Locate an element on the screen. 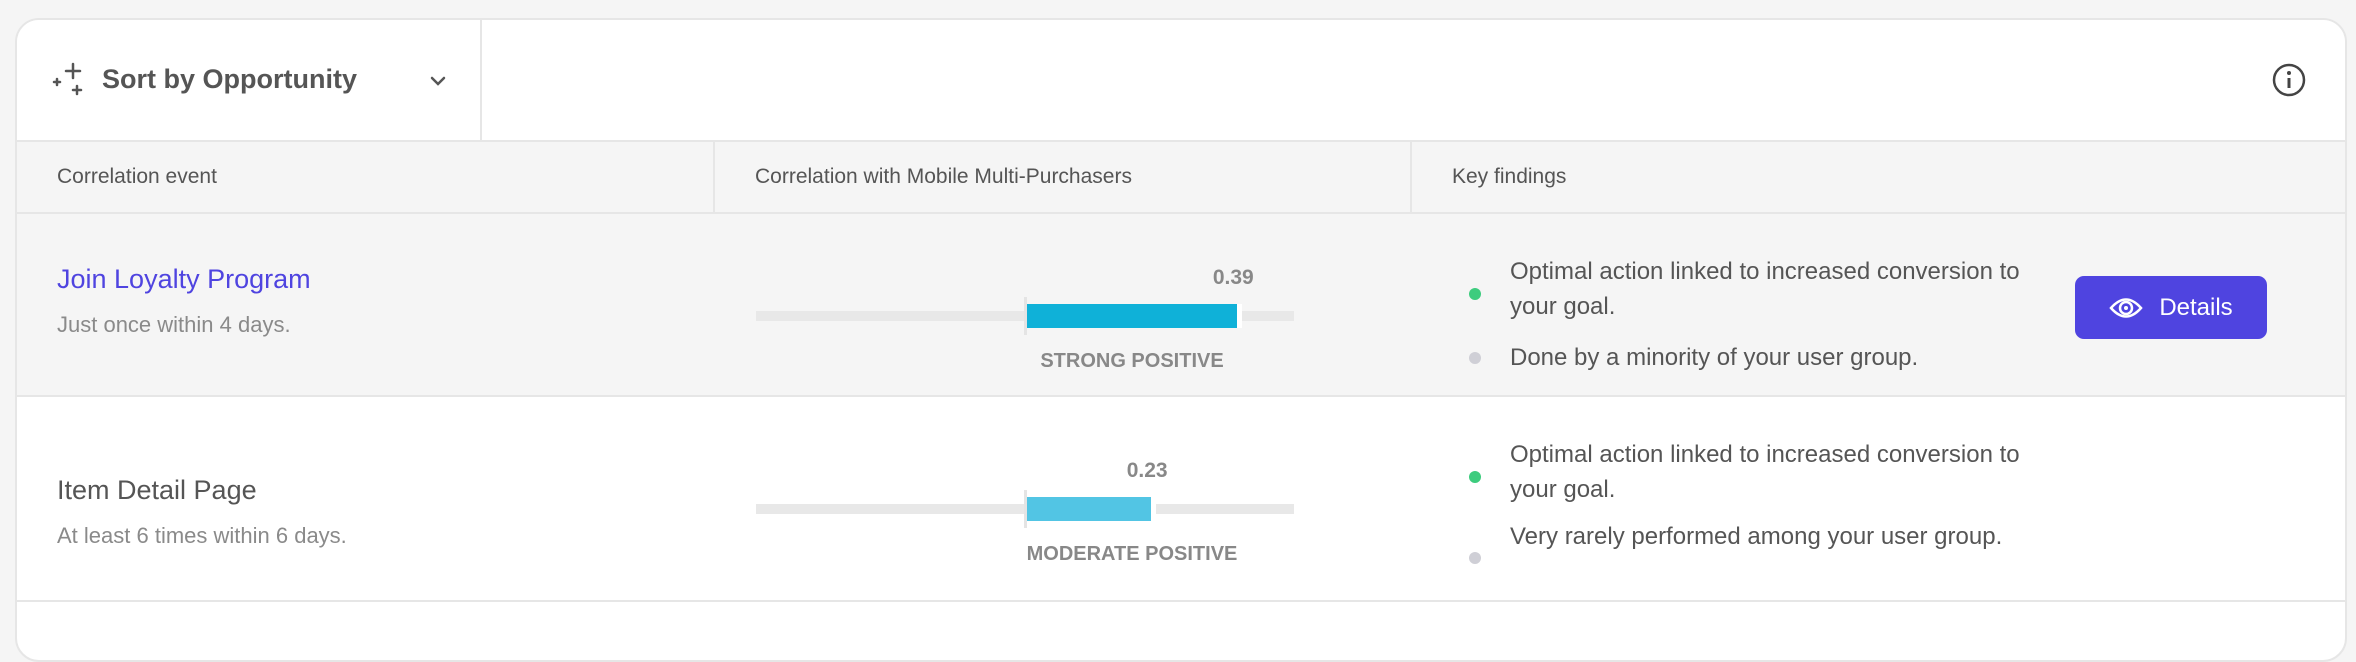 This screenshot has width=2356, height=662. details-button: Details is located at coordinates (2171, 307).